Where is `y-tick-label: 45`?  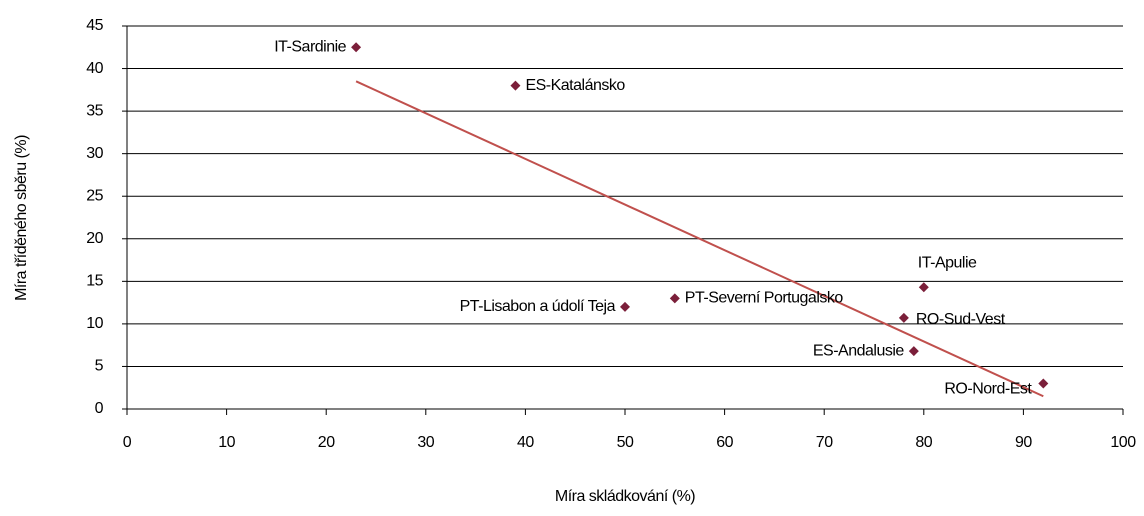
y-tick-label: 45 is located at coordinates (94, 25).